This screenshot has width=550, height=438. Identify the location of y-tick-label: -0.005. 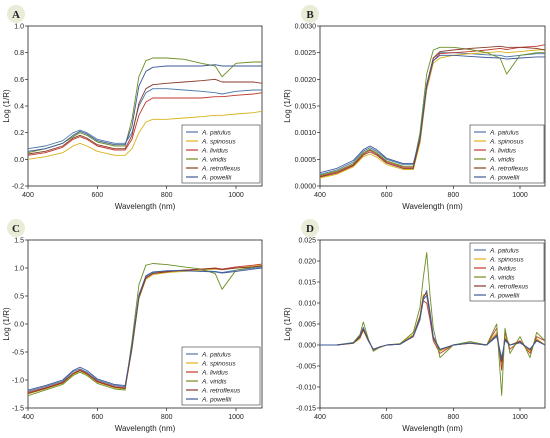
(306, 367).